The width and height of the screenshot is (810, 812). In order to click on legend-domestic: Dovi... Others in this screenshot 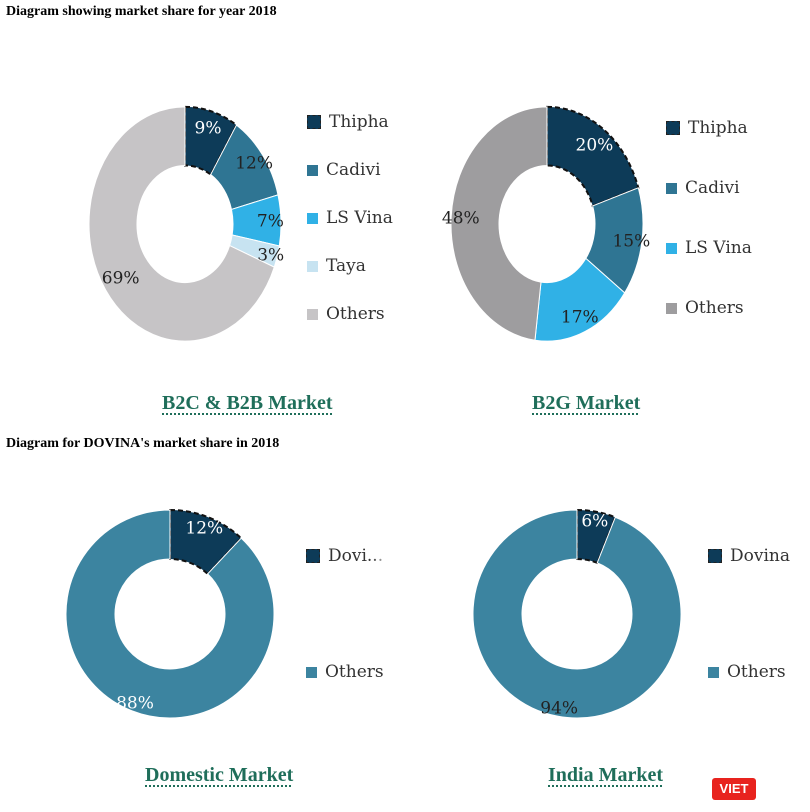, I will do `click(356, 616)`.